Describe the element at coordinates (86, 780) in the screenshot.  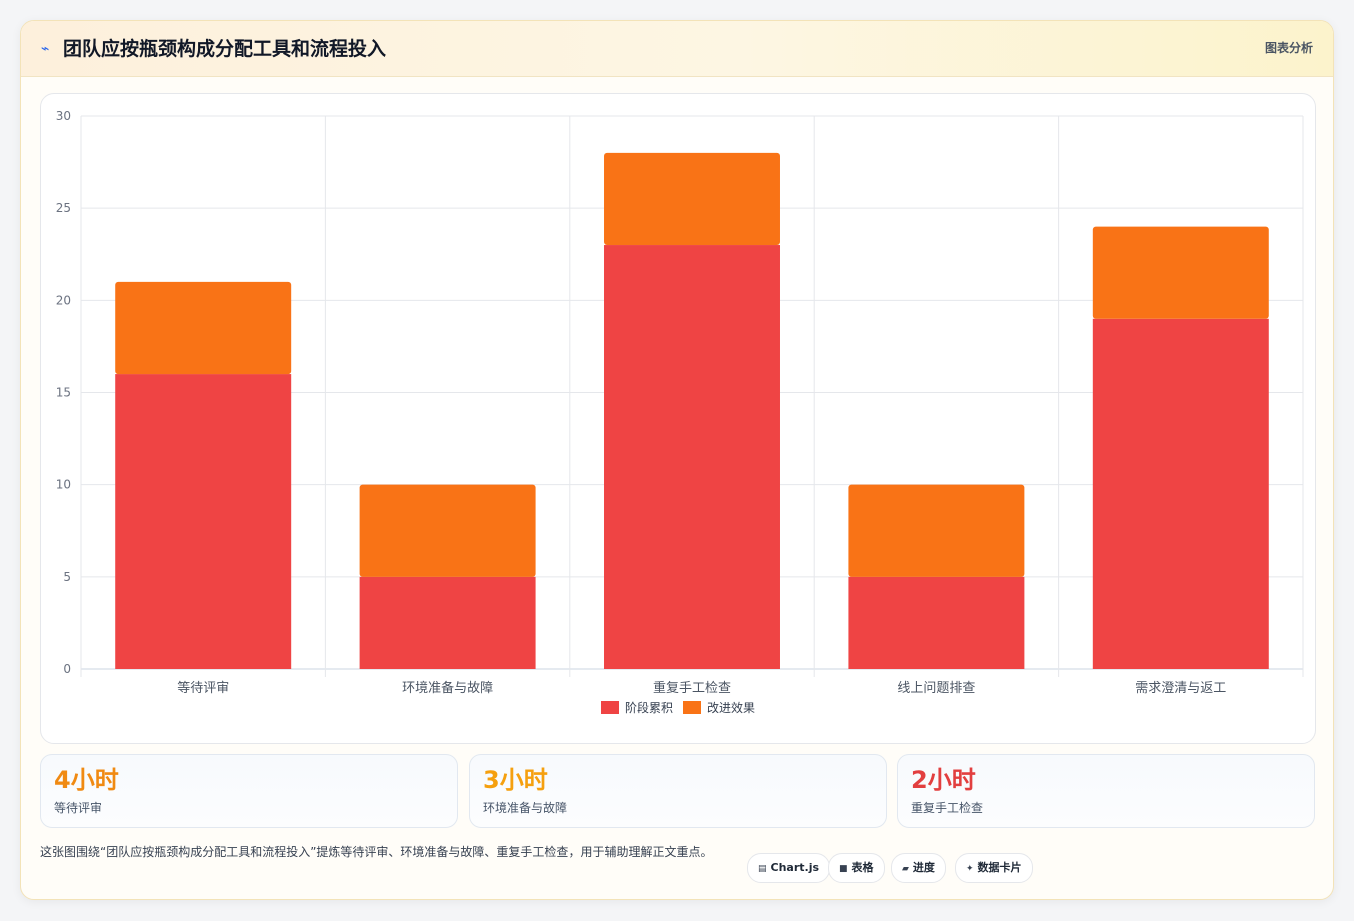
I see `stat-value: 4小时` at that location.